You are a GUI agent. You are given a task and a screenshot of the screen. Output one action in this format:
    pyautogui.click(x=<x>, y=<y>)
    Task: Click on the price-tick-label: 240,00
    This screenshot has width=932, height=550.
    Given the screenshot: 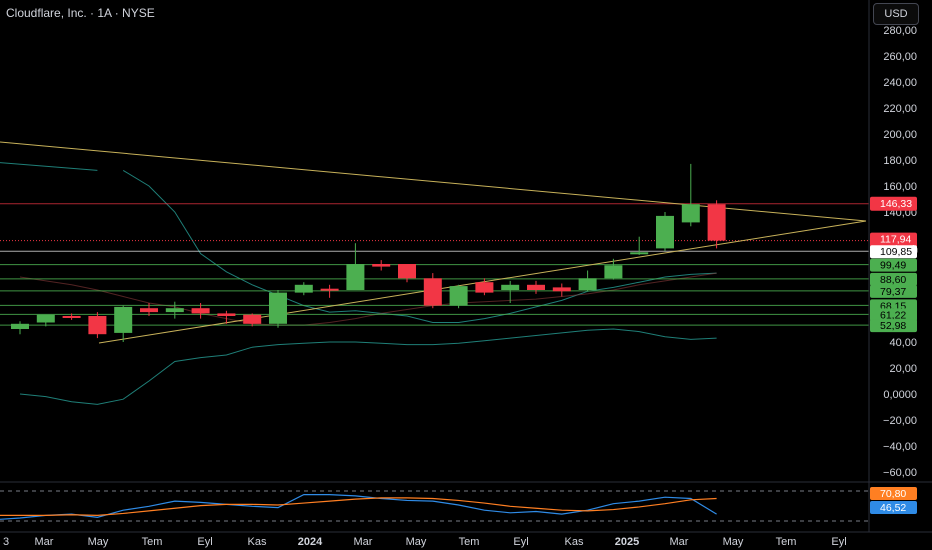 What is the action you would take?
    pyautogui.click(x=900, y=83)
    